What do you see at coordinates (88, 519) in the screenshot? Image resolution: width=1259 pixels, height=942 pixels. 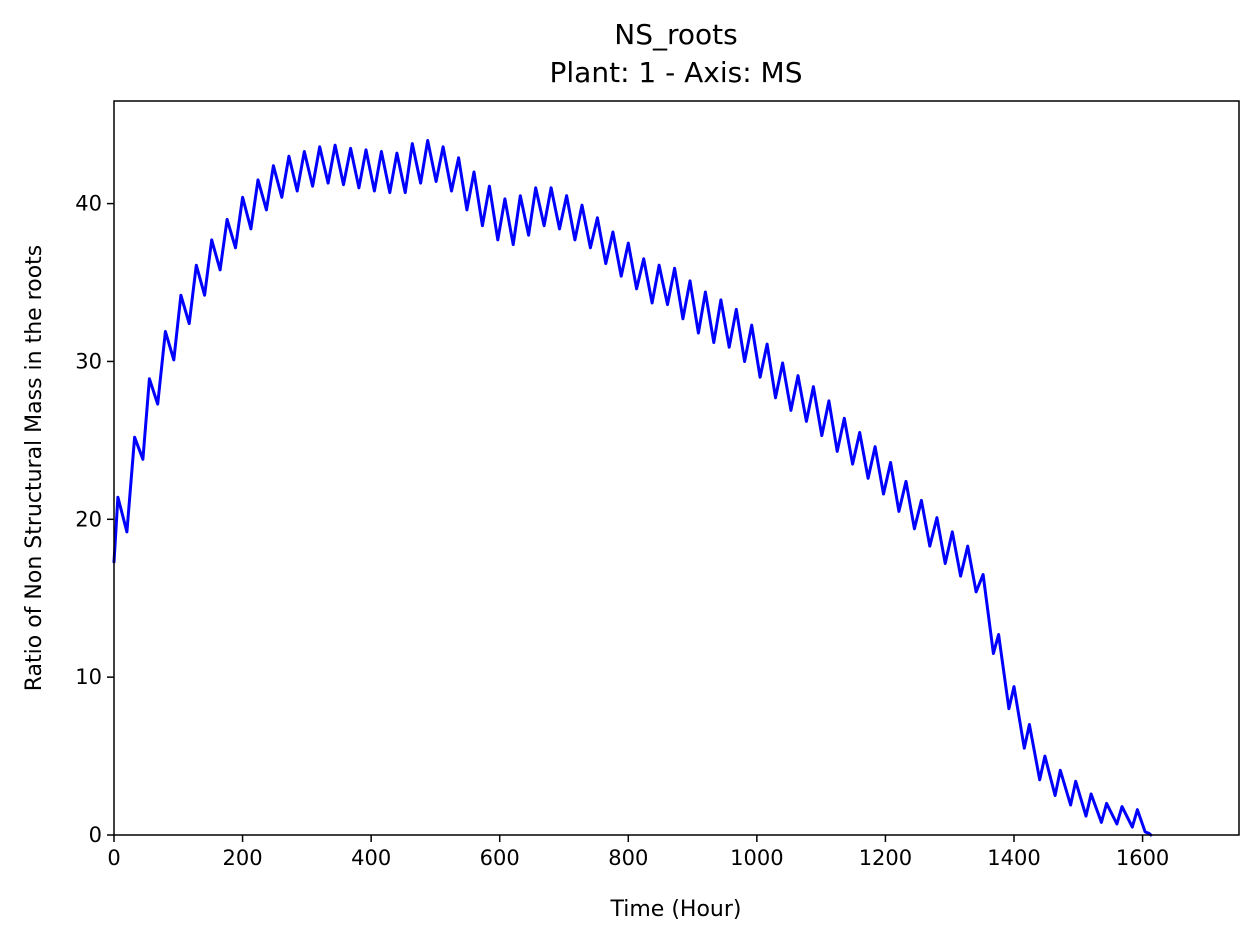 I see `y-tick-label: 20` at bounding box center [88, 519].